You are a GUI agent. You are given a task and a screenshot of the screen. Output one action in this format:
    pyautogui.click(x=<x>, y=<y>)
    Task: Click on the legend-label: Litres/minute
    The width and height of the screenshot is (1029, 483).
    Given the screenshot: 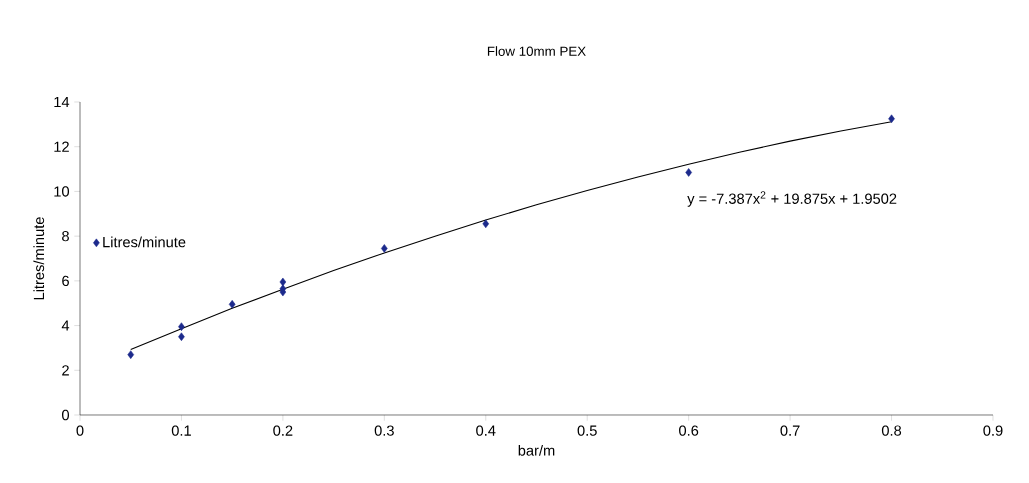 What is the action you would take?
    pyautogui.click(x=144, y=242)
    